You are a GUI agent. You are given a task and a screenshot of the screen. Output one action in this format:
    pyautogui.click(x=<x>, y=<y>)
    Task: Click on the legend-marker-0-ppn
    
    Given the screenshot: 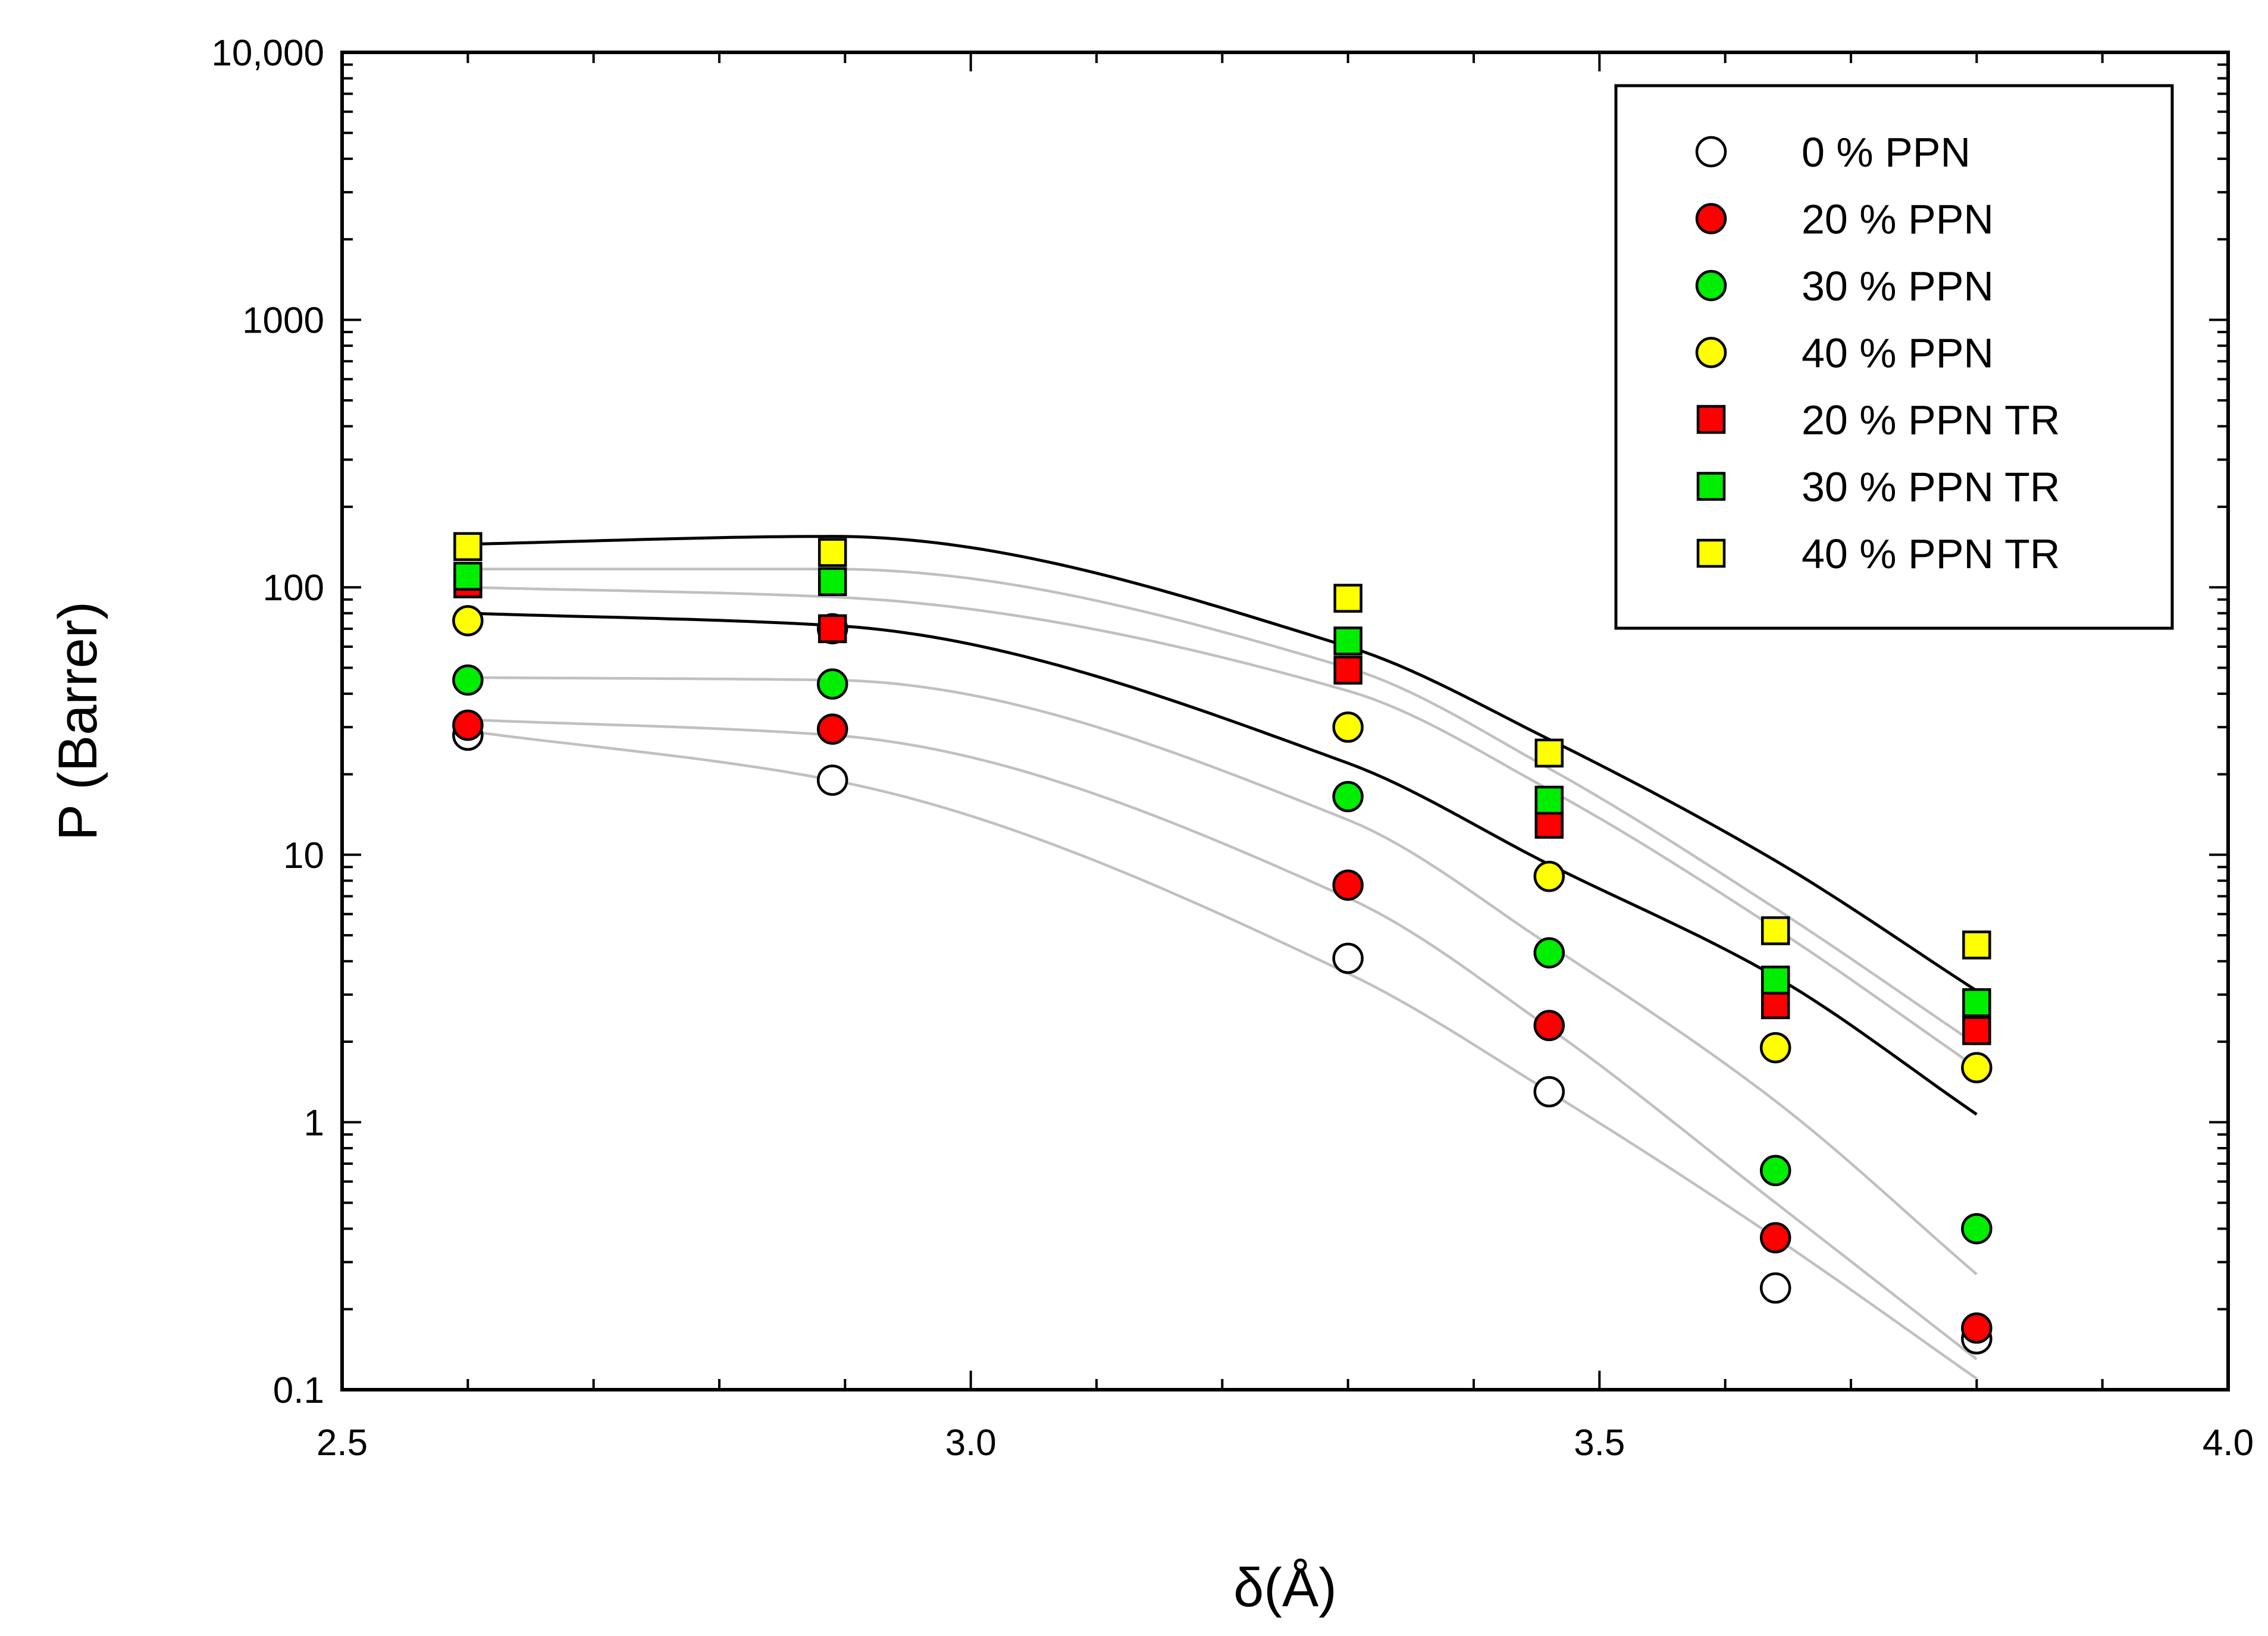 What is the action you would take?
    pyautogui.click(x=1711, y=152)
    